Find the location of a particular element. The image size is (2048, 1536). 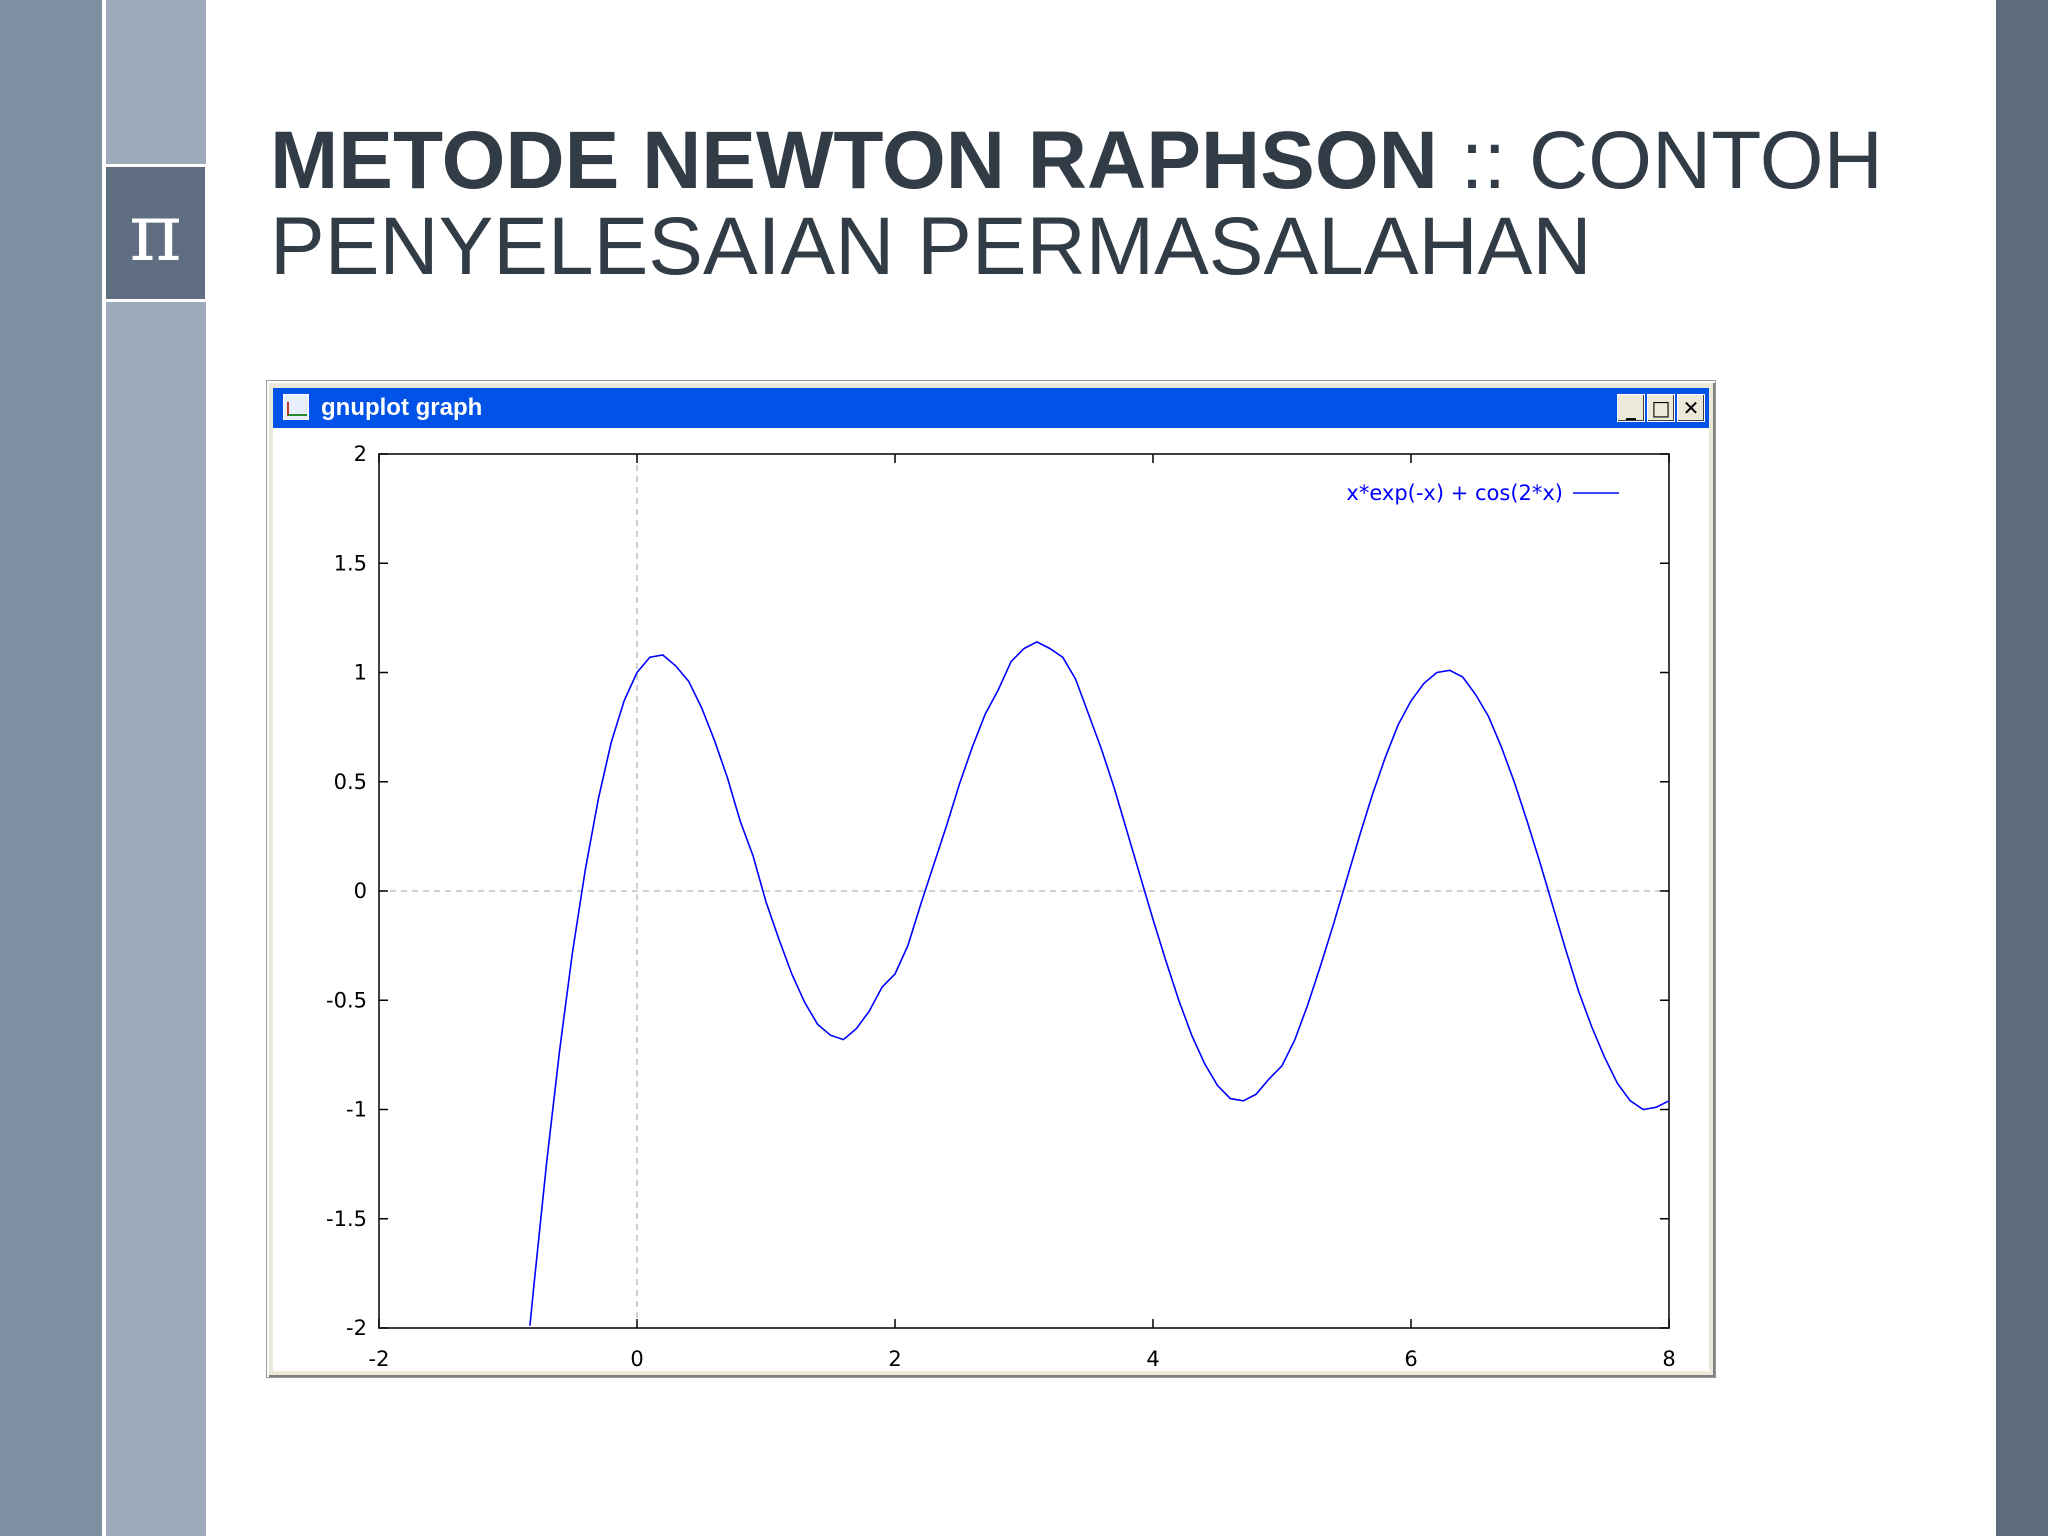

x-tick-label: -2 is located at coordinates (379, 1359).